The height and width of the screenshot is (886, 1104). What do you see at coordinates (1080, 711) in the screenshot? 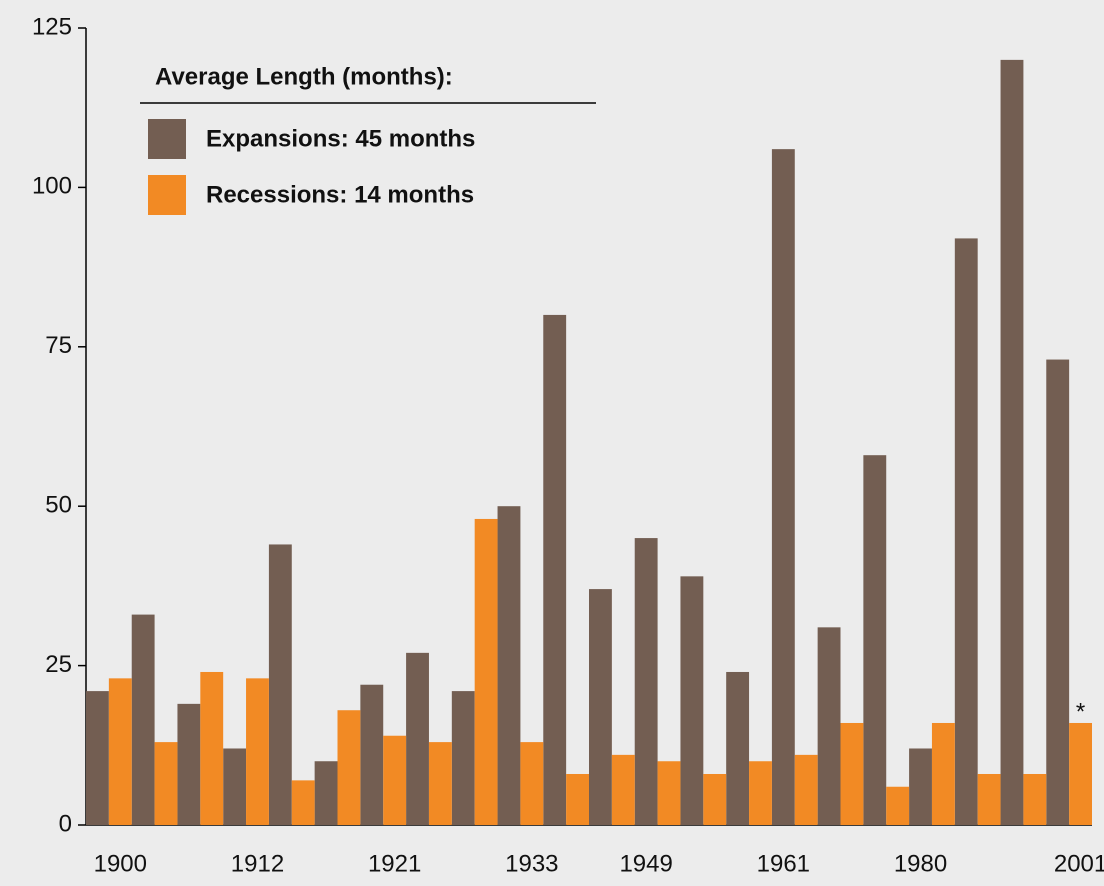
I see `annotation: *` at bounding box center [1080, 711].